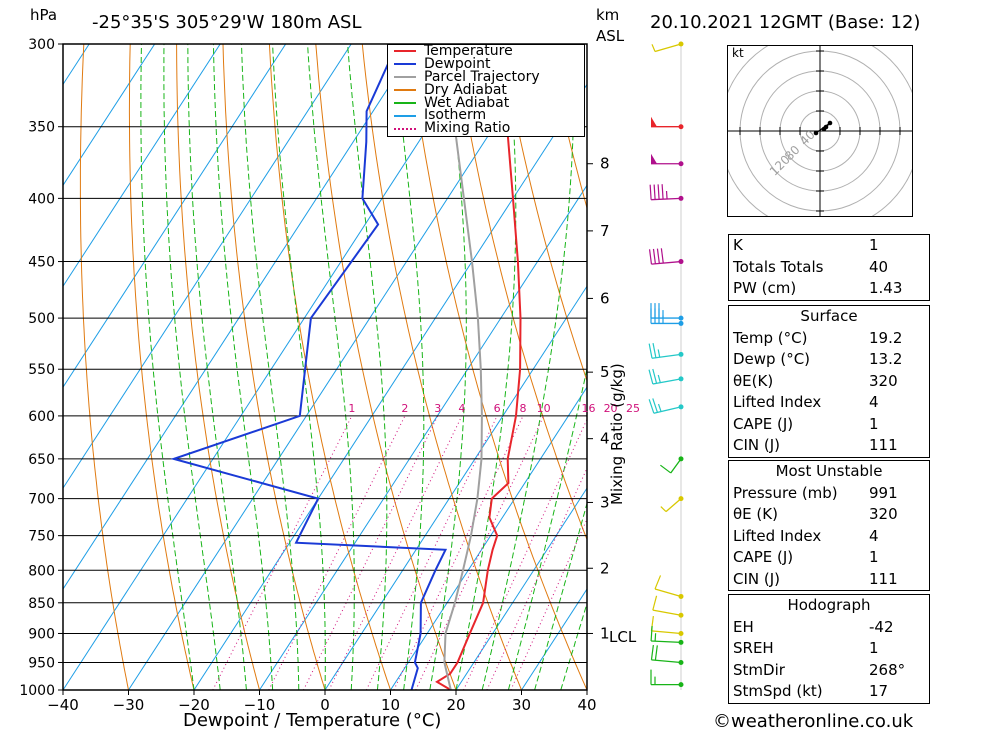  Describe the element at coordinates (763, 557) in the screenshot. I see `index-label: CAPE (J)` at that location.